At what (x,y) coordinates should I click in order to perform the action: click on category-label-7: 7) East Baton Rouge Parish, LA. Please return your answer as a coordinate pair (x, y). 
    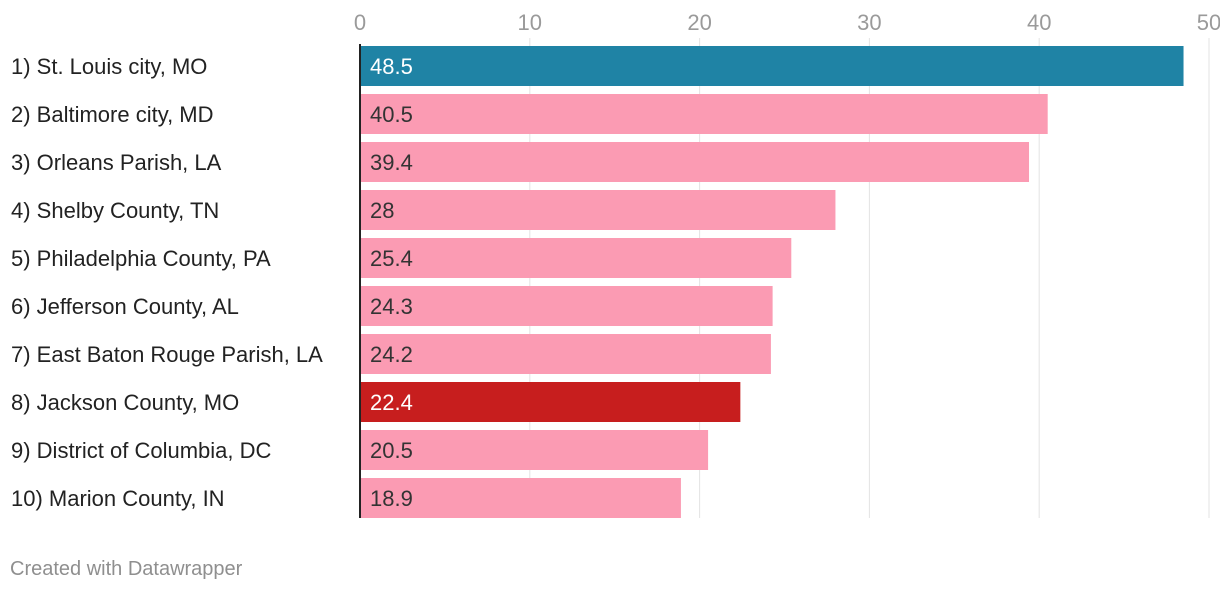
    Looking at the image, I should click on (167, 354).